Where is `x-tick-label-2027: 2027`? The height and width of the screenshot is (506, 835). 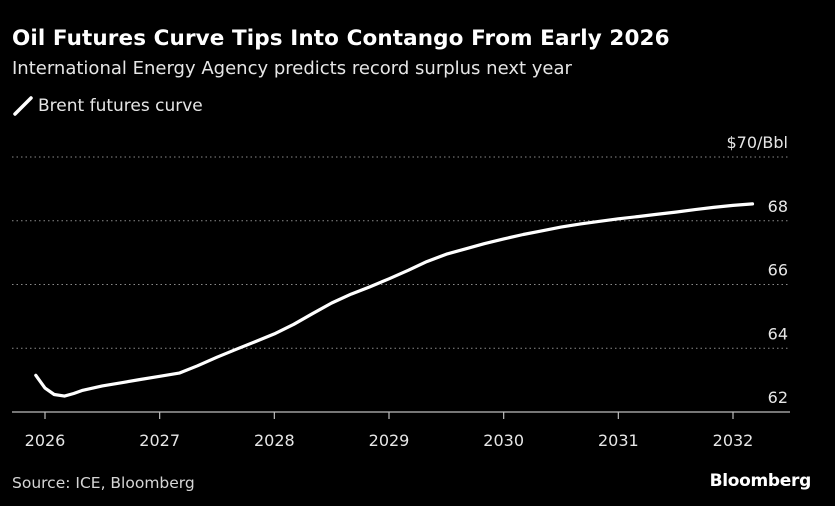 x-tick-label-2027: 2027 is located at coordinates (159, 440).